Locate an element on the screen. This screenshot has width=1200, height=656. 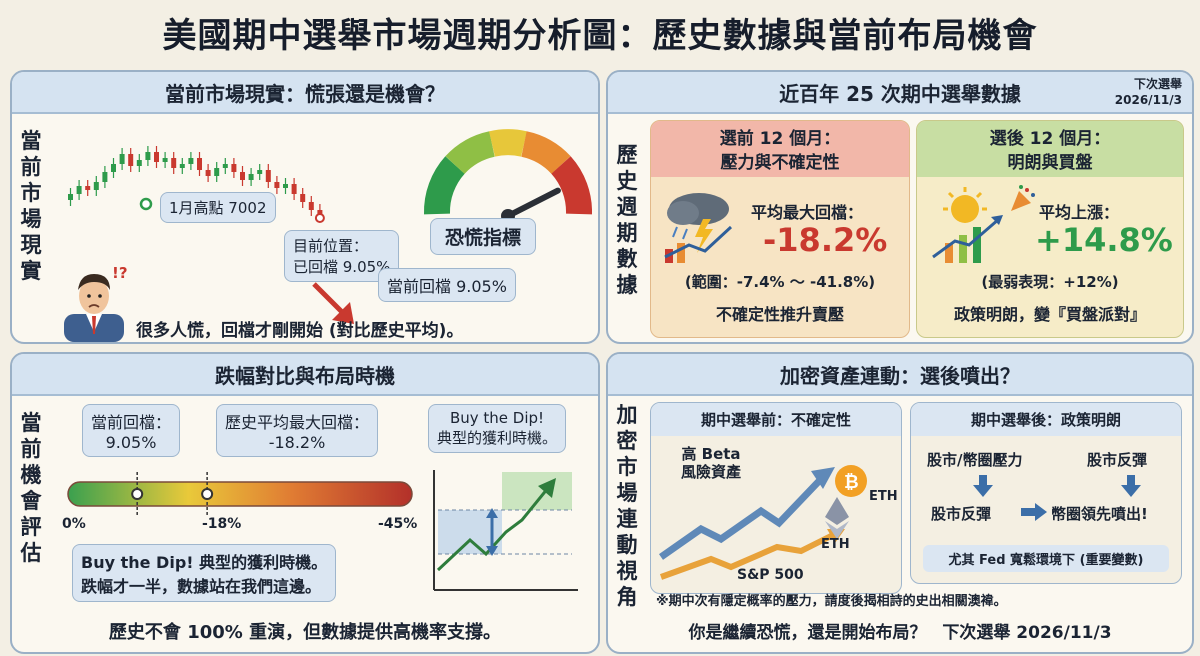
after-midterm-head: 期中選舉後：政策明朗 is located at coordinates (1046, 419).